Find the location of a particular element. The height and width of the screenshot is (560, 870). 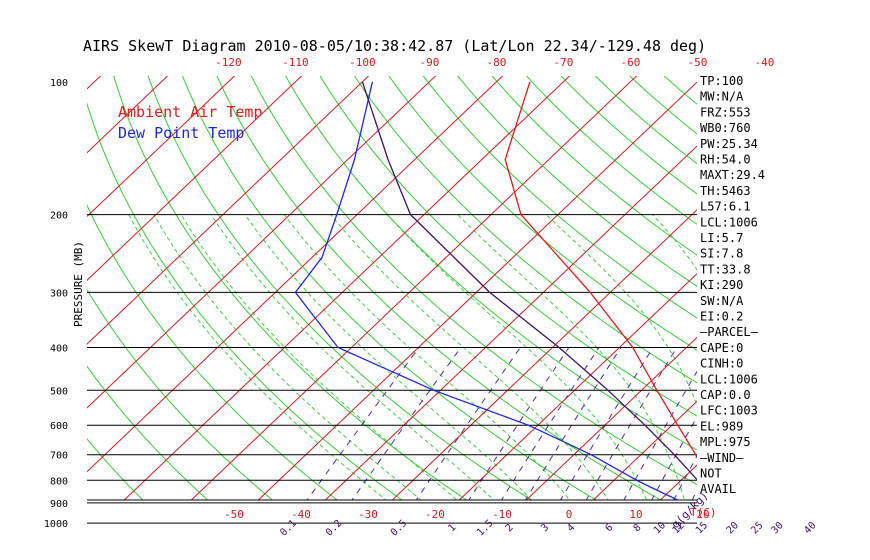

top-temperature-tick: -110 is located at coordinates (295, 62).